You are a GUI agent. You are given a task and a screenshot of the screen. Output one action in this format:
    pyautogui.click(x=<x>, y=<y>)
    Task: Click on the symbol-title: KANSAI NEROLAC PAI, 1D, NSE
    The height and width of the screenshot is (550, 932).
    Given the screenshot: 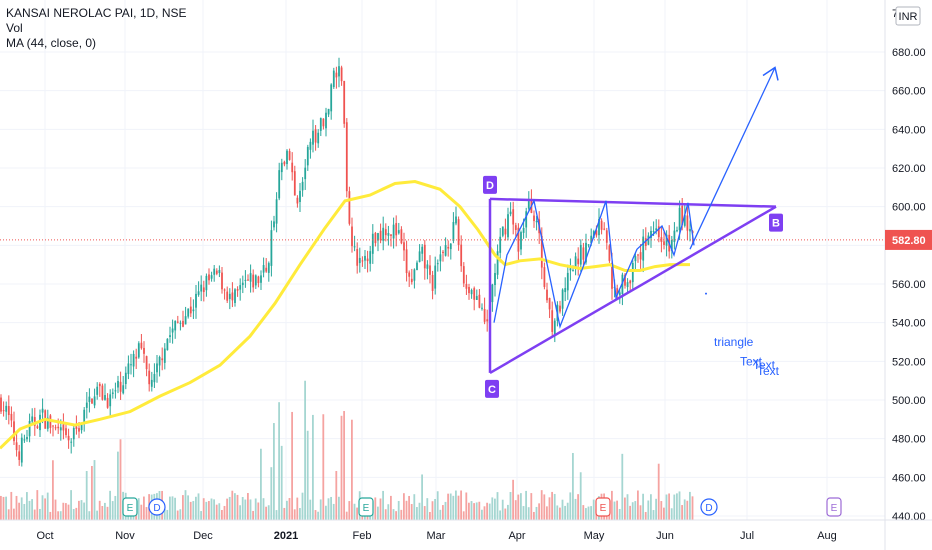 What is the action you would take?
    pyautogui.click(x=96, y=13)
    